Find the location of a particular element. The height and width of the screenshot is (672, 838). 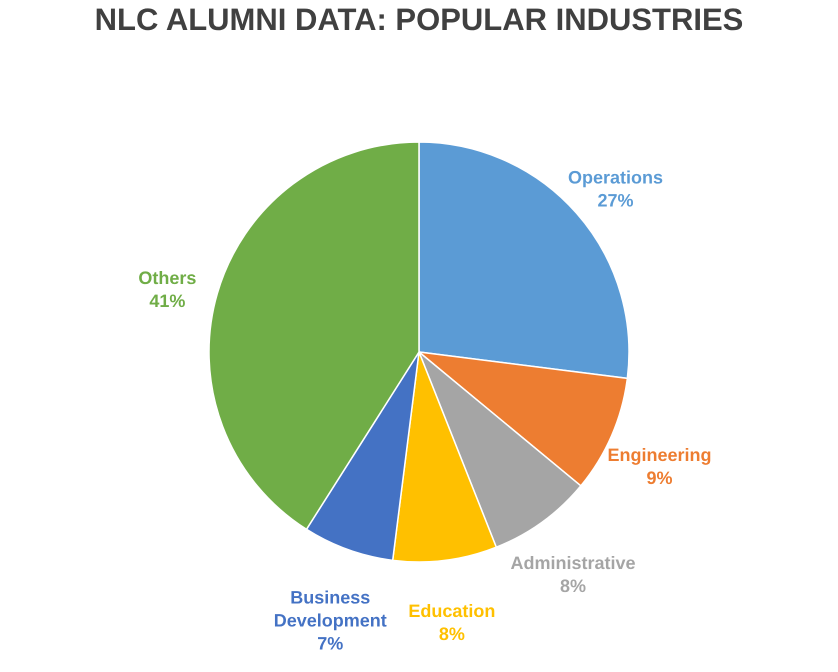

slice-label: Education is located at coordinates (452, 610).